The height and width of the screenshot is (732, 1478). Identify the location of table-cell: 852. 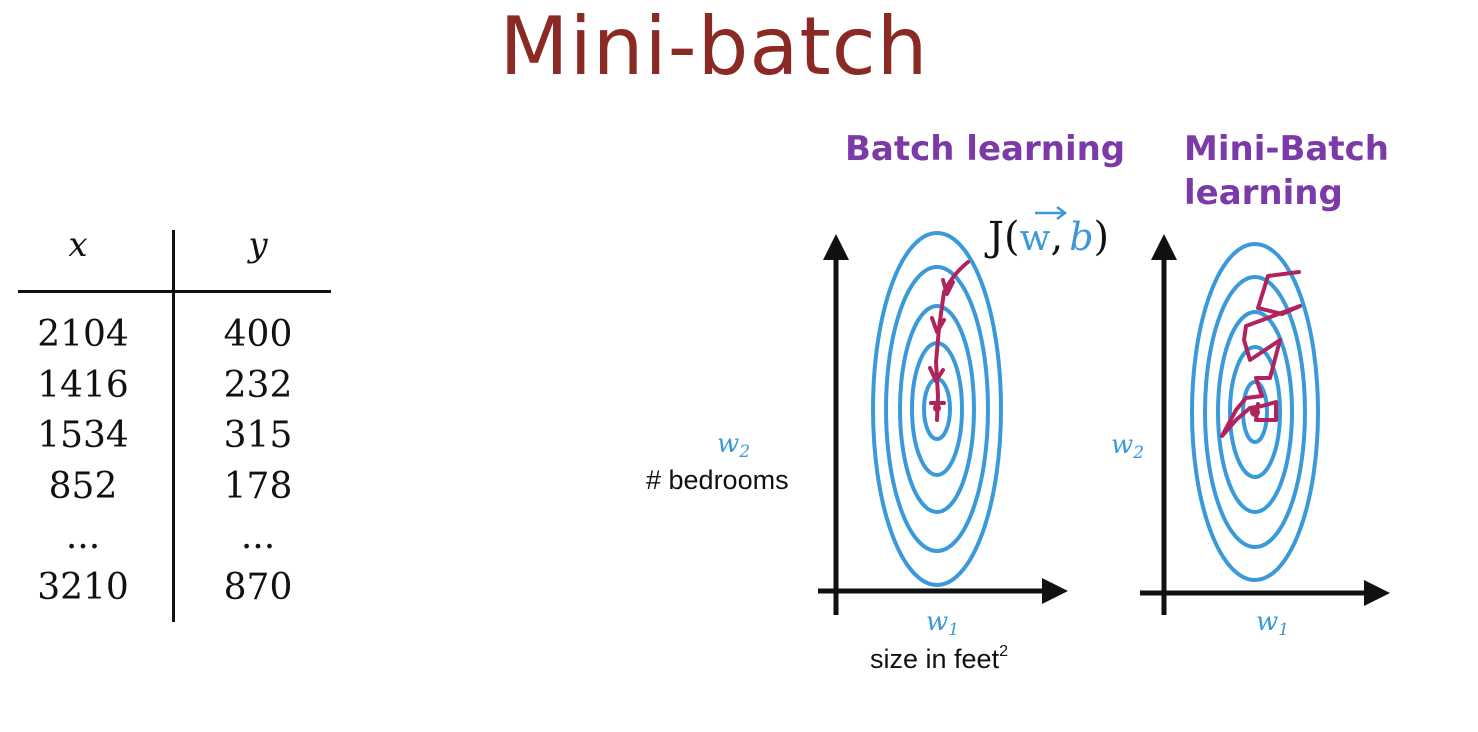
(83, 486).